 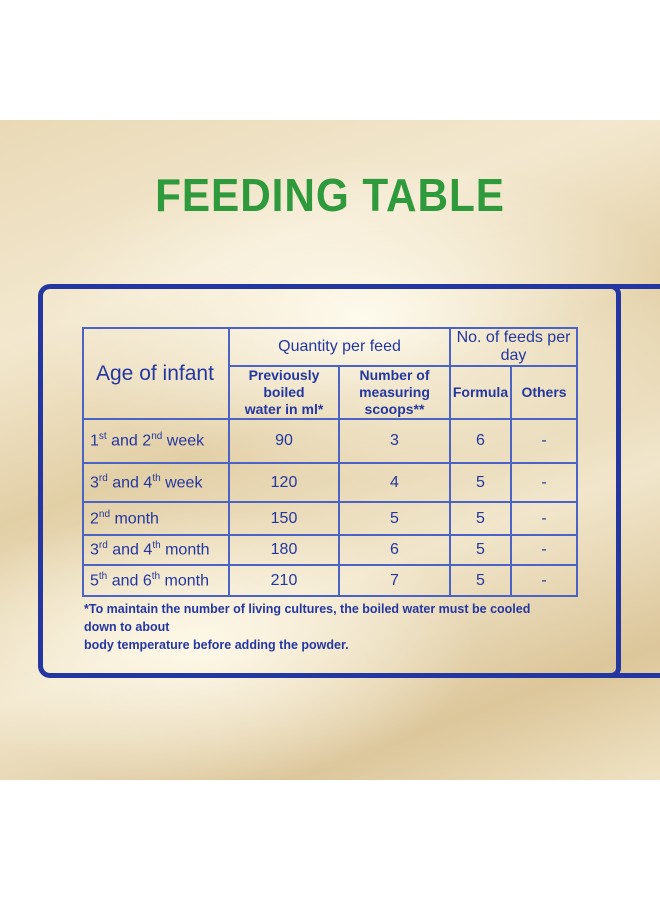 I want to click on formula-column-header: Formula, so click(x=480, y=392).